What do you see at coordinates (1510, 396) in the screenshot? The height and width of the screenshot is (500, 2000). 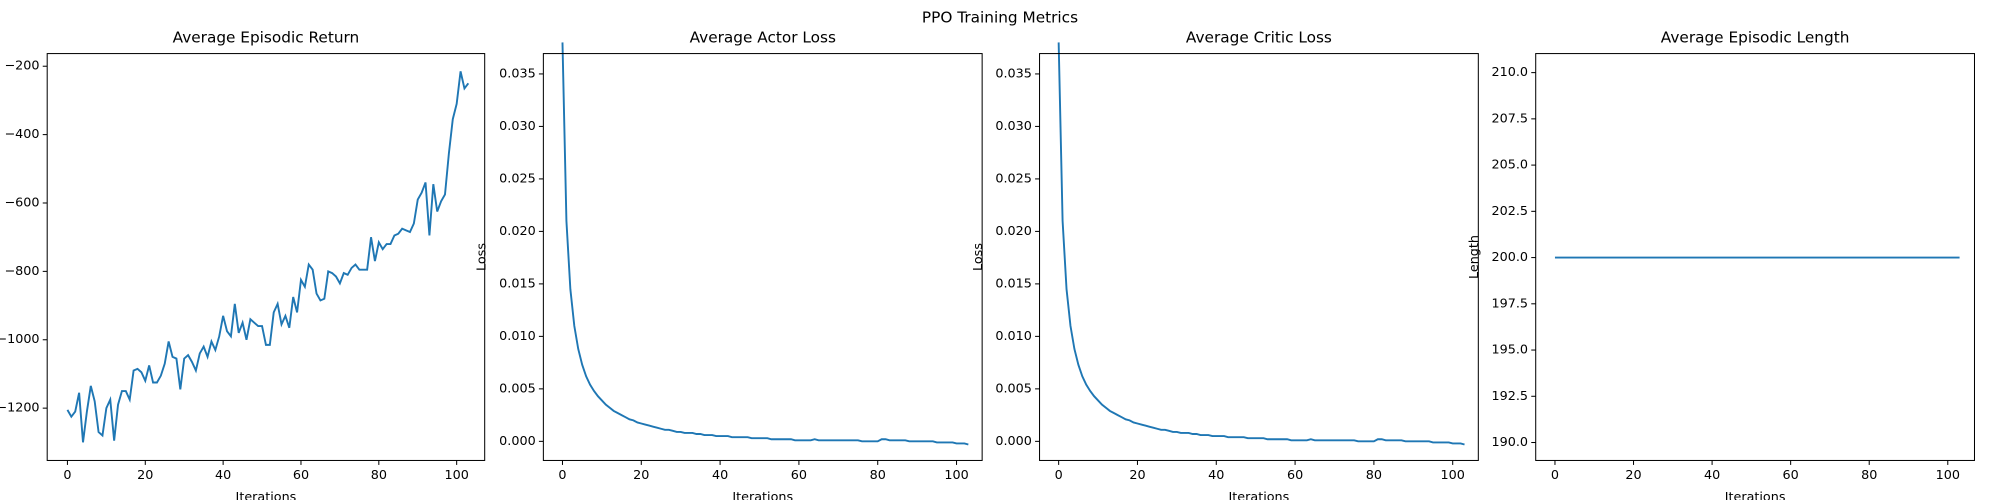 I see `y-tick-label: 192.5` at bounding box center [1510, 396].